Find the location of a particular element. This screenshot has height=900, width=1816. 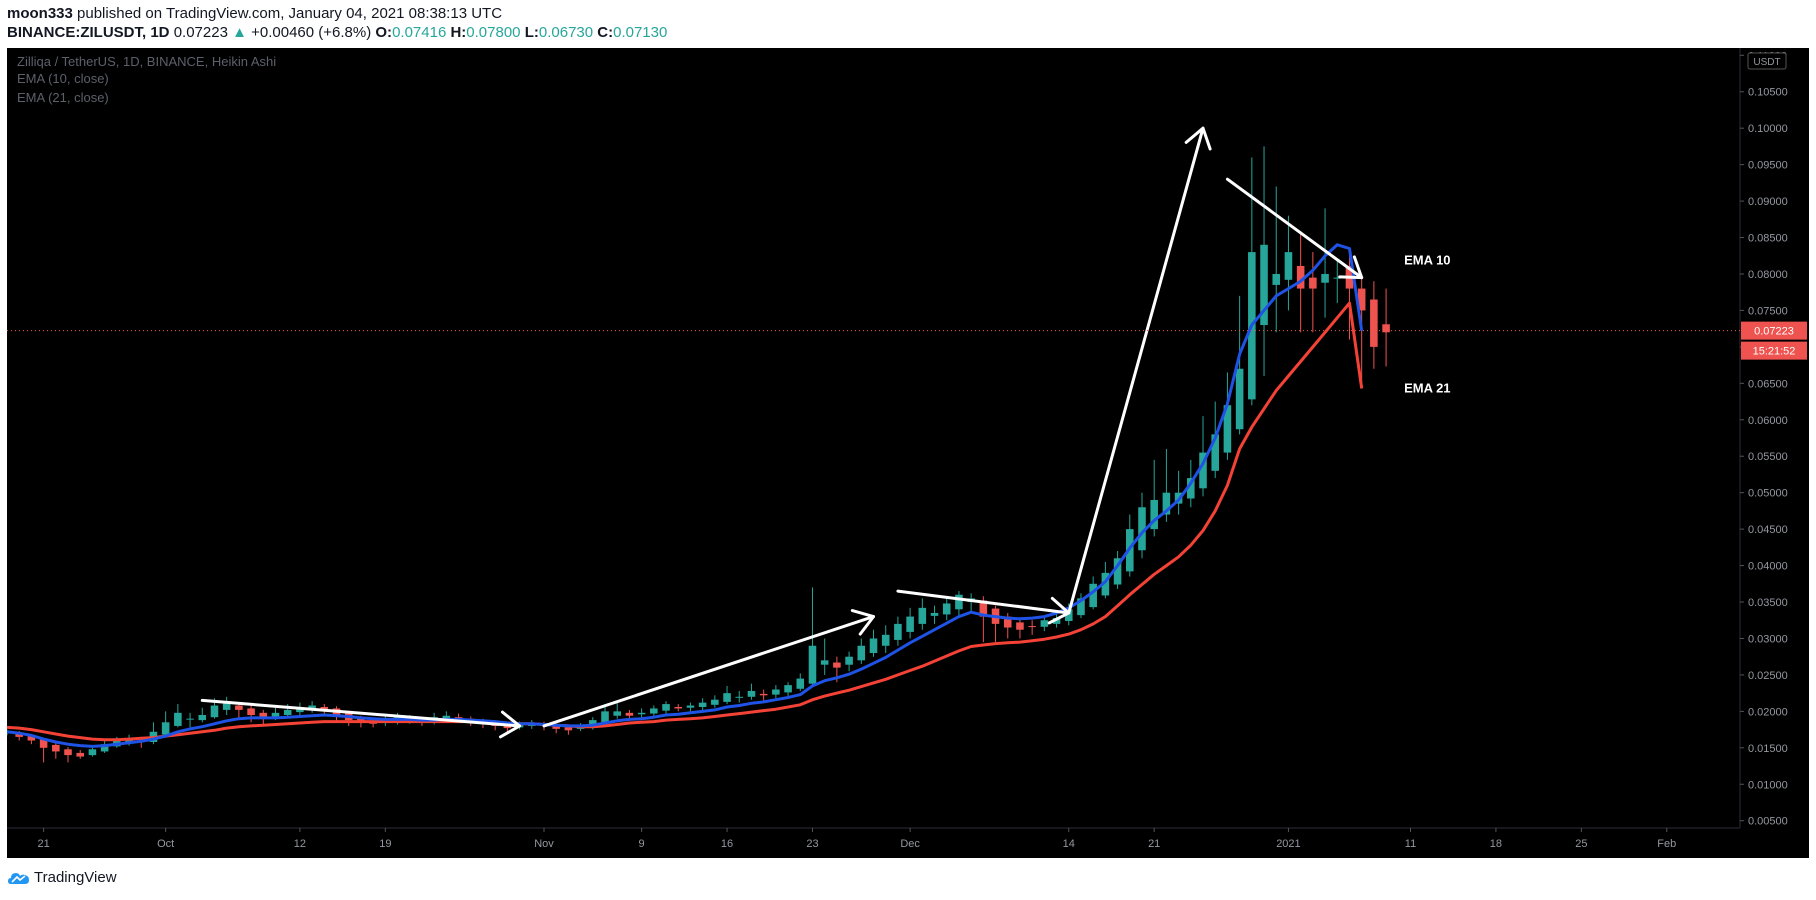

x-tick-label: 21 is located at coordinates (43, 844).